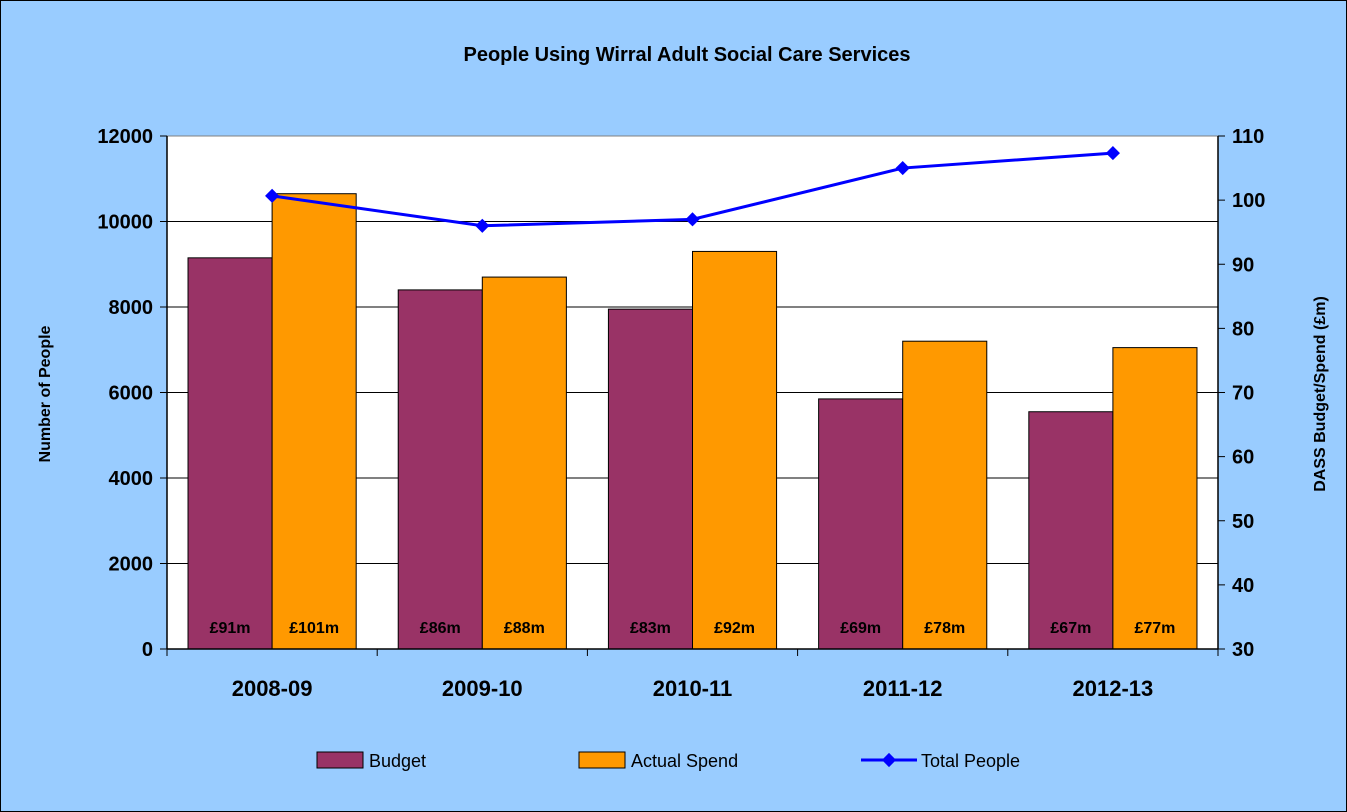 This screenshot has width=1347, height=812. I want to click on bar-data-label: £91m, so click(230, 628).